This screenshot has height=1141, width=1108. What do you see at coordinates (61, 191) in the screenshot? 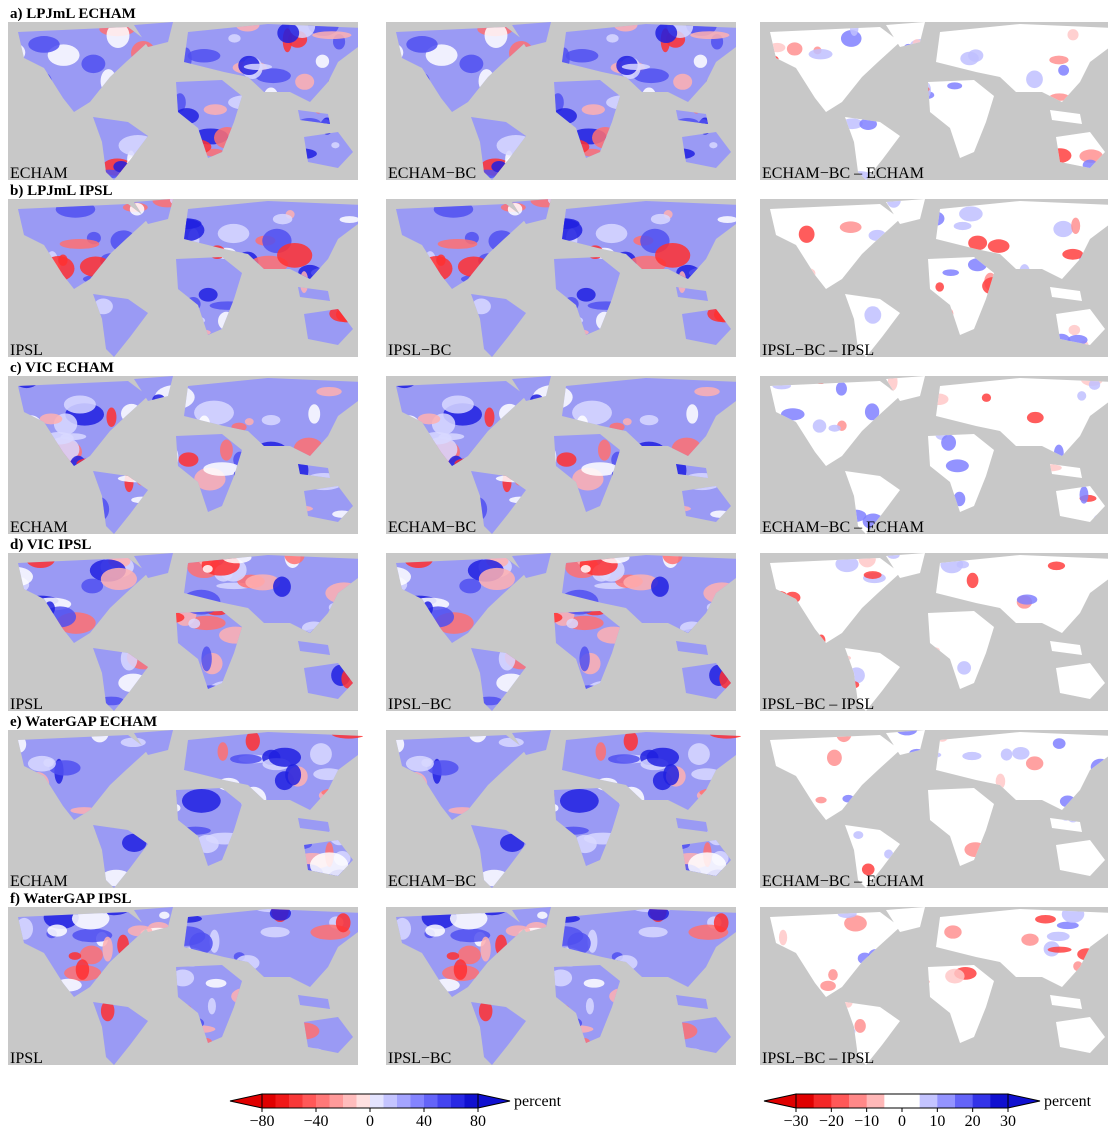
I see `panel-title: b) LPJmL IPSL` at bounding box center [61, 191].